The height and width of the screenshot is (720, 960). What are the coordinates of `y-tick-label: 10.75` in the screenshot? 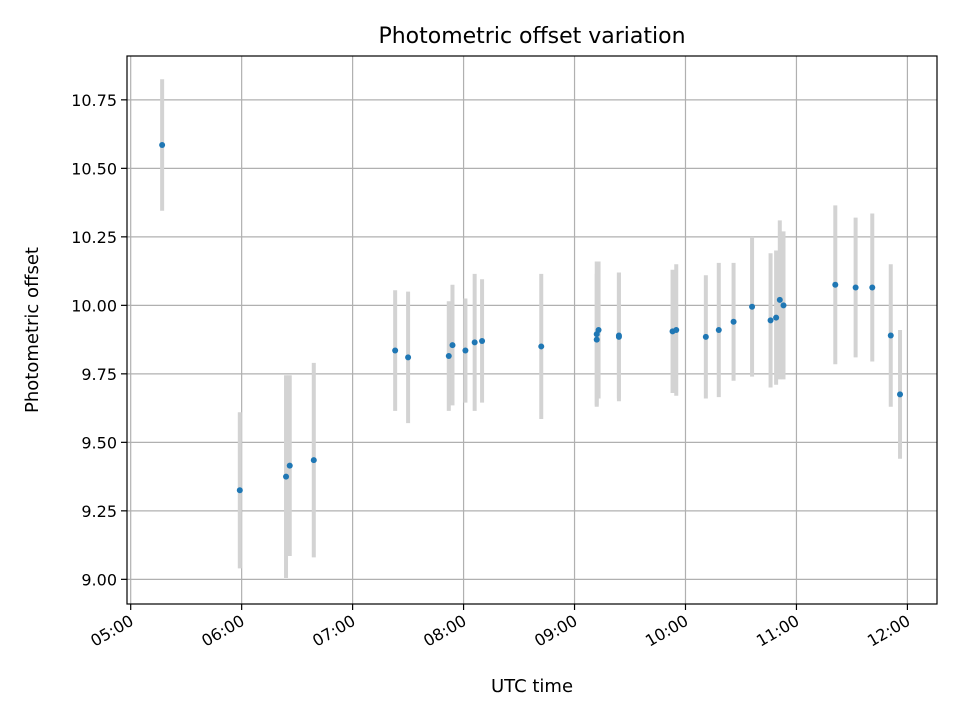 It's located at (94, 100).